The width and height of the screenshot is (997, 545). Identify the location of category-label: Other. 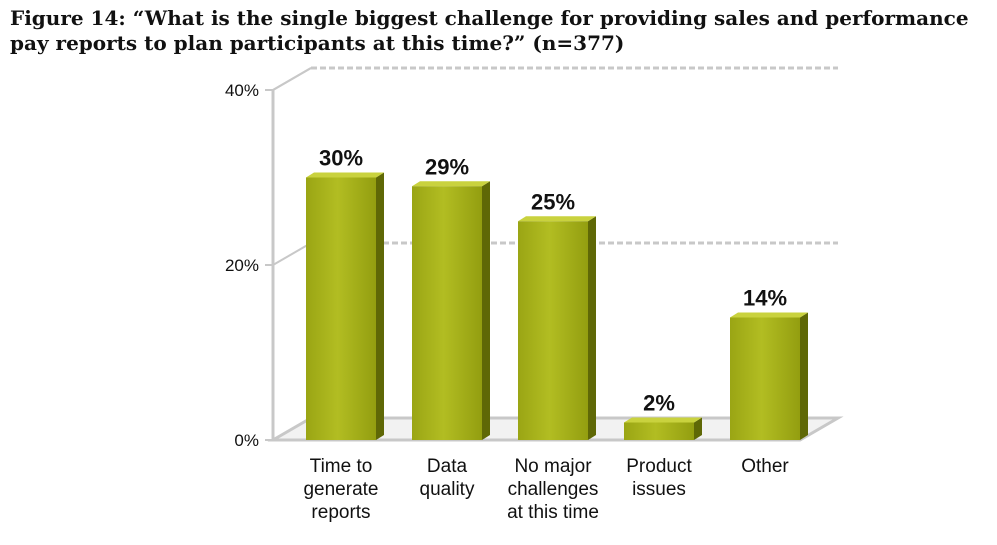
(765, 466).